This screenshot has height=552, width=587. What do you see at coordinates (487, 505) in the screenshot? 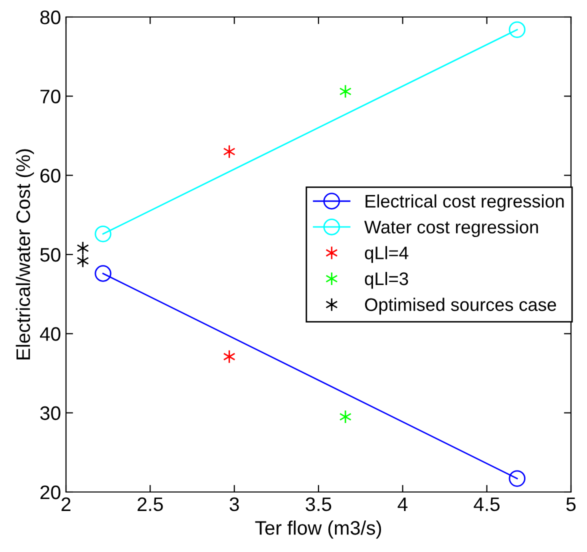
I see `x-tick-label: 4.5` at bounding box center [487, 505].